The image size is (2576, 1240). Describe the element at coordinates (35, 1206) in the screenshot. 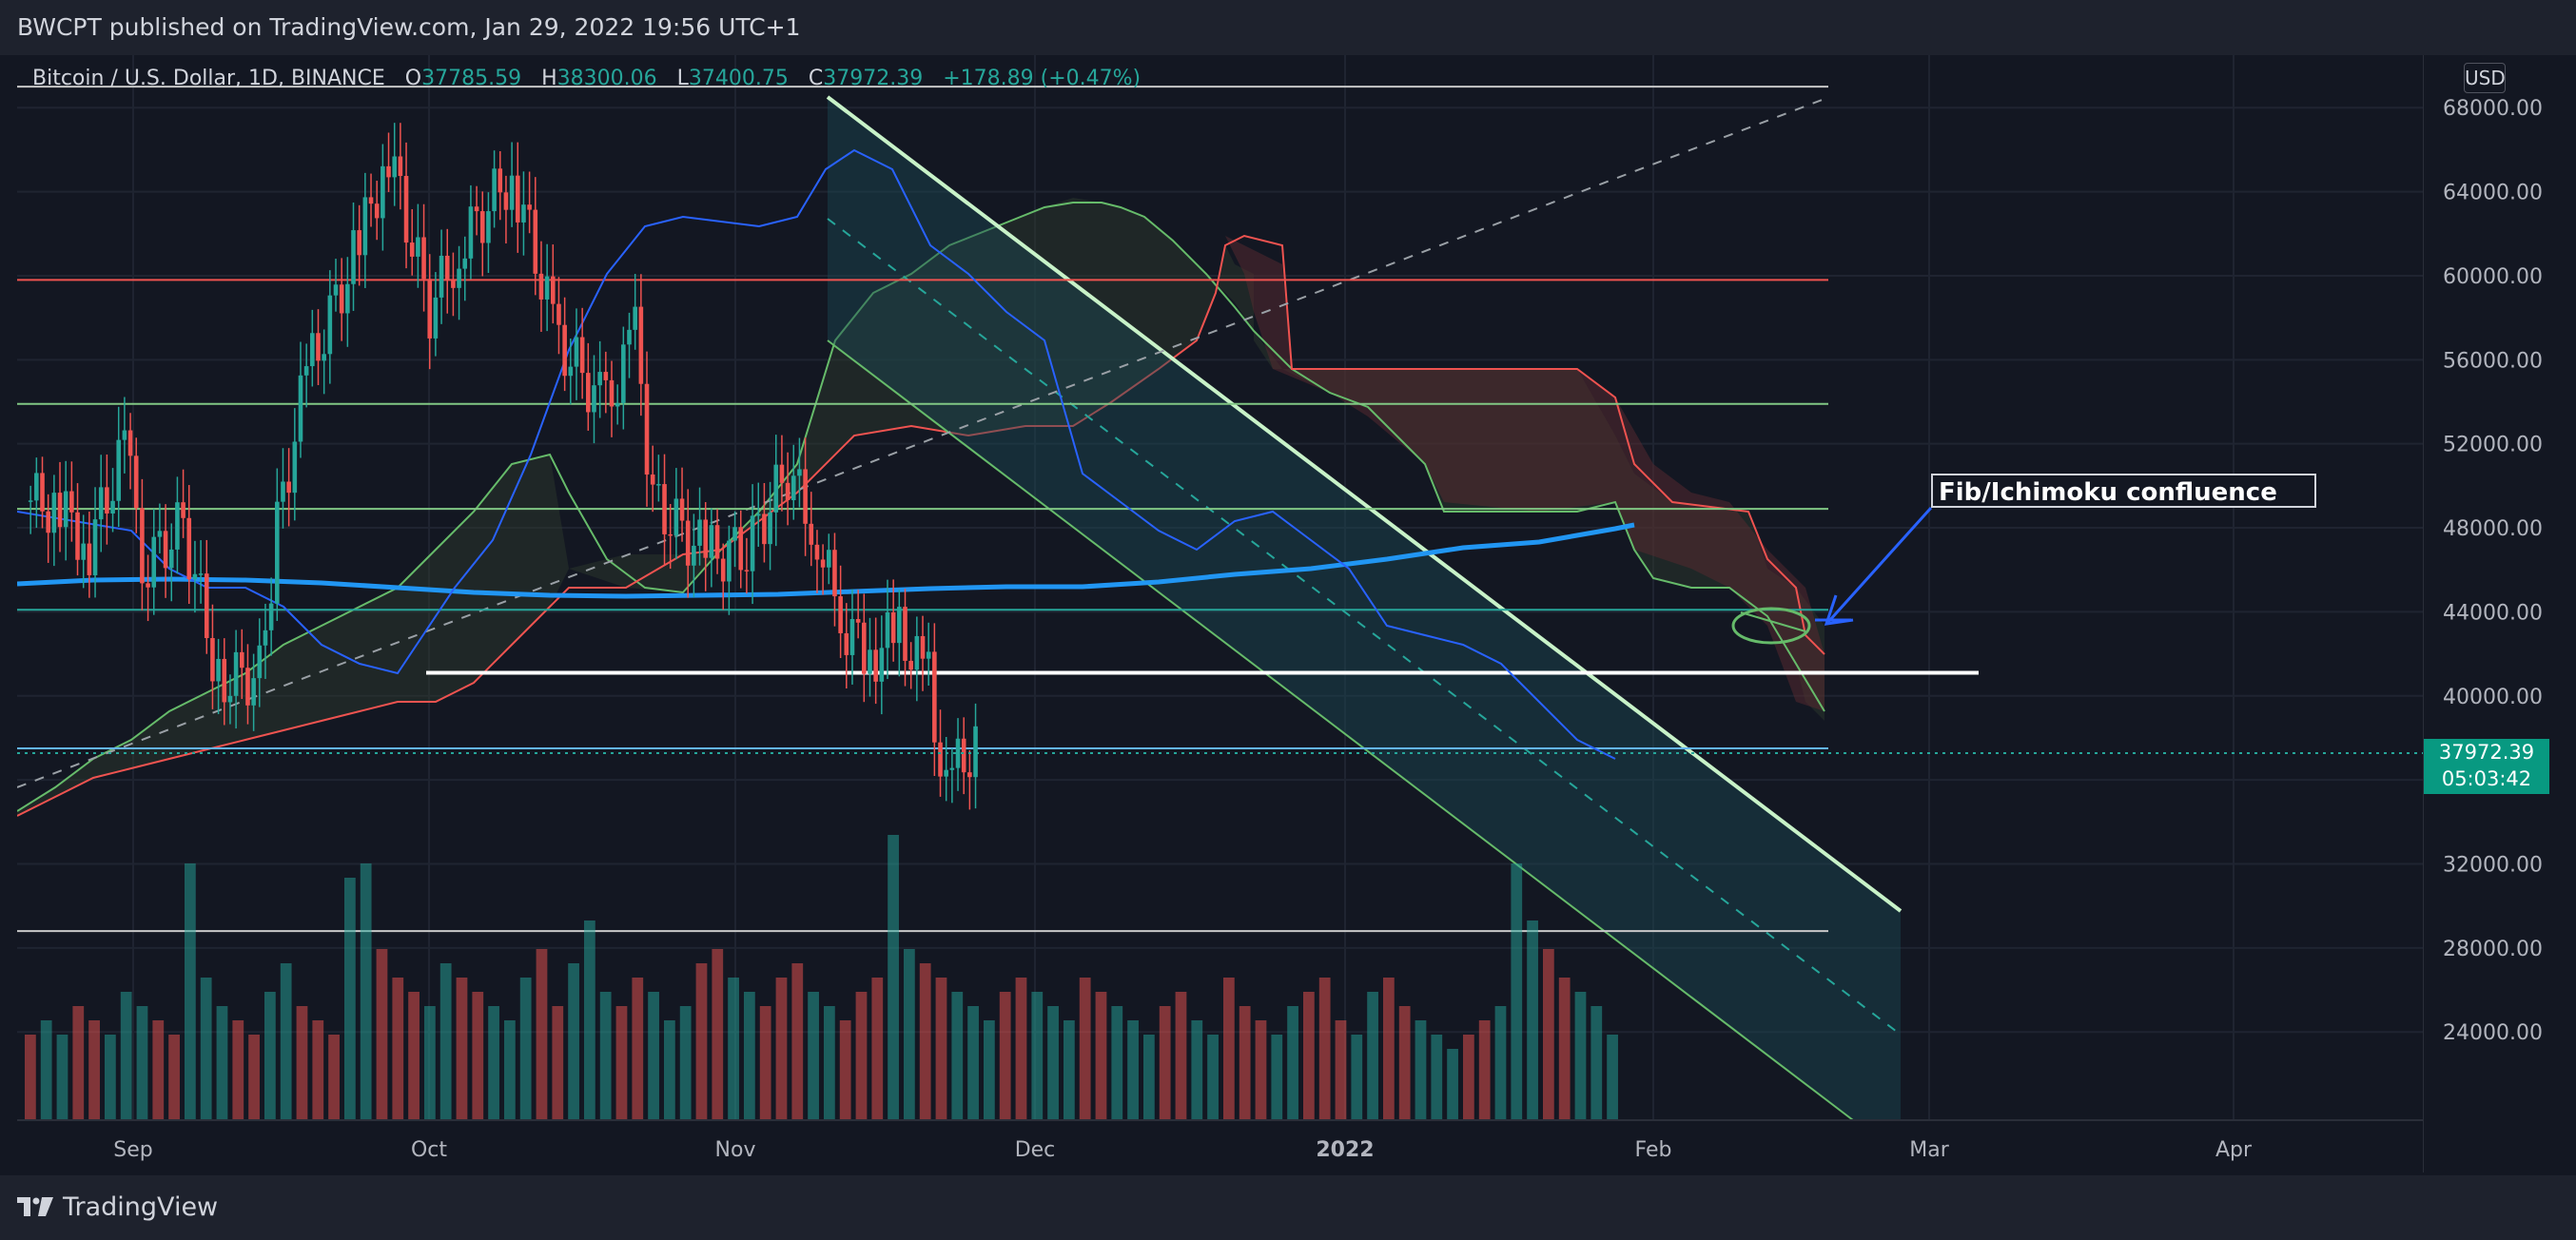

I see `tradingview-logo-icon` at that location.